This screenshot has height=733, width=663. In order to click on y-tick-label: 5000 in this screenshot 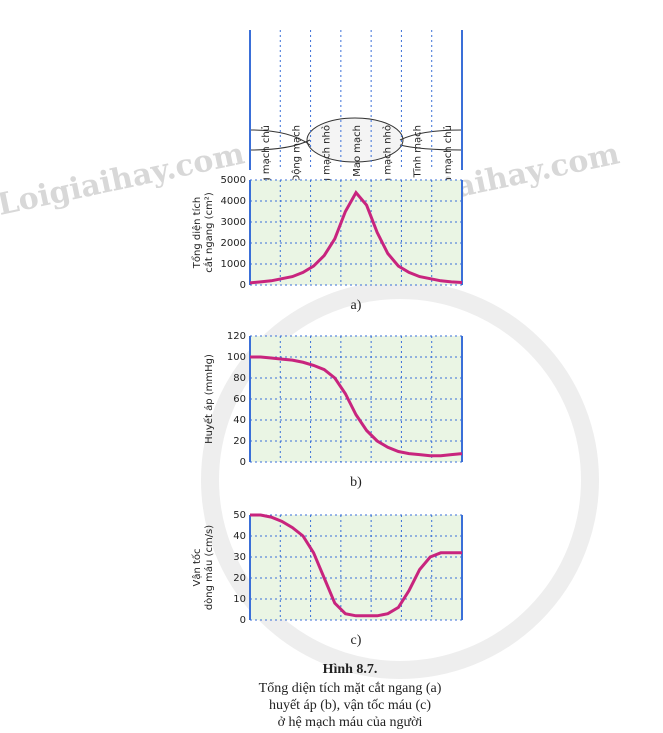, I will do `click(233, 180)`.